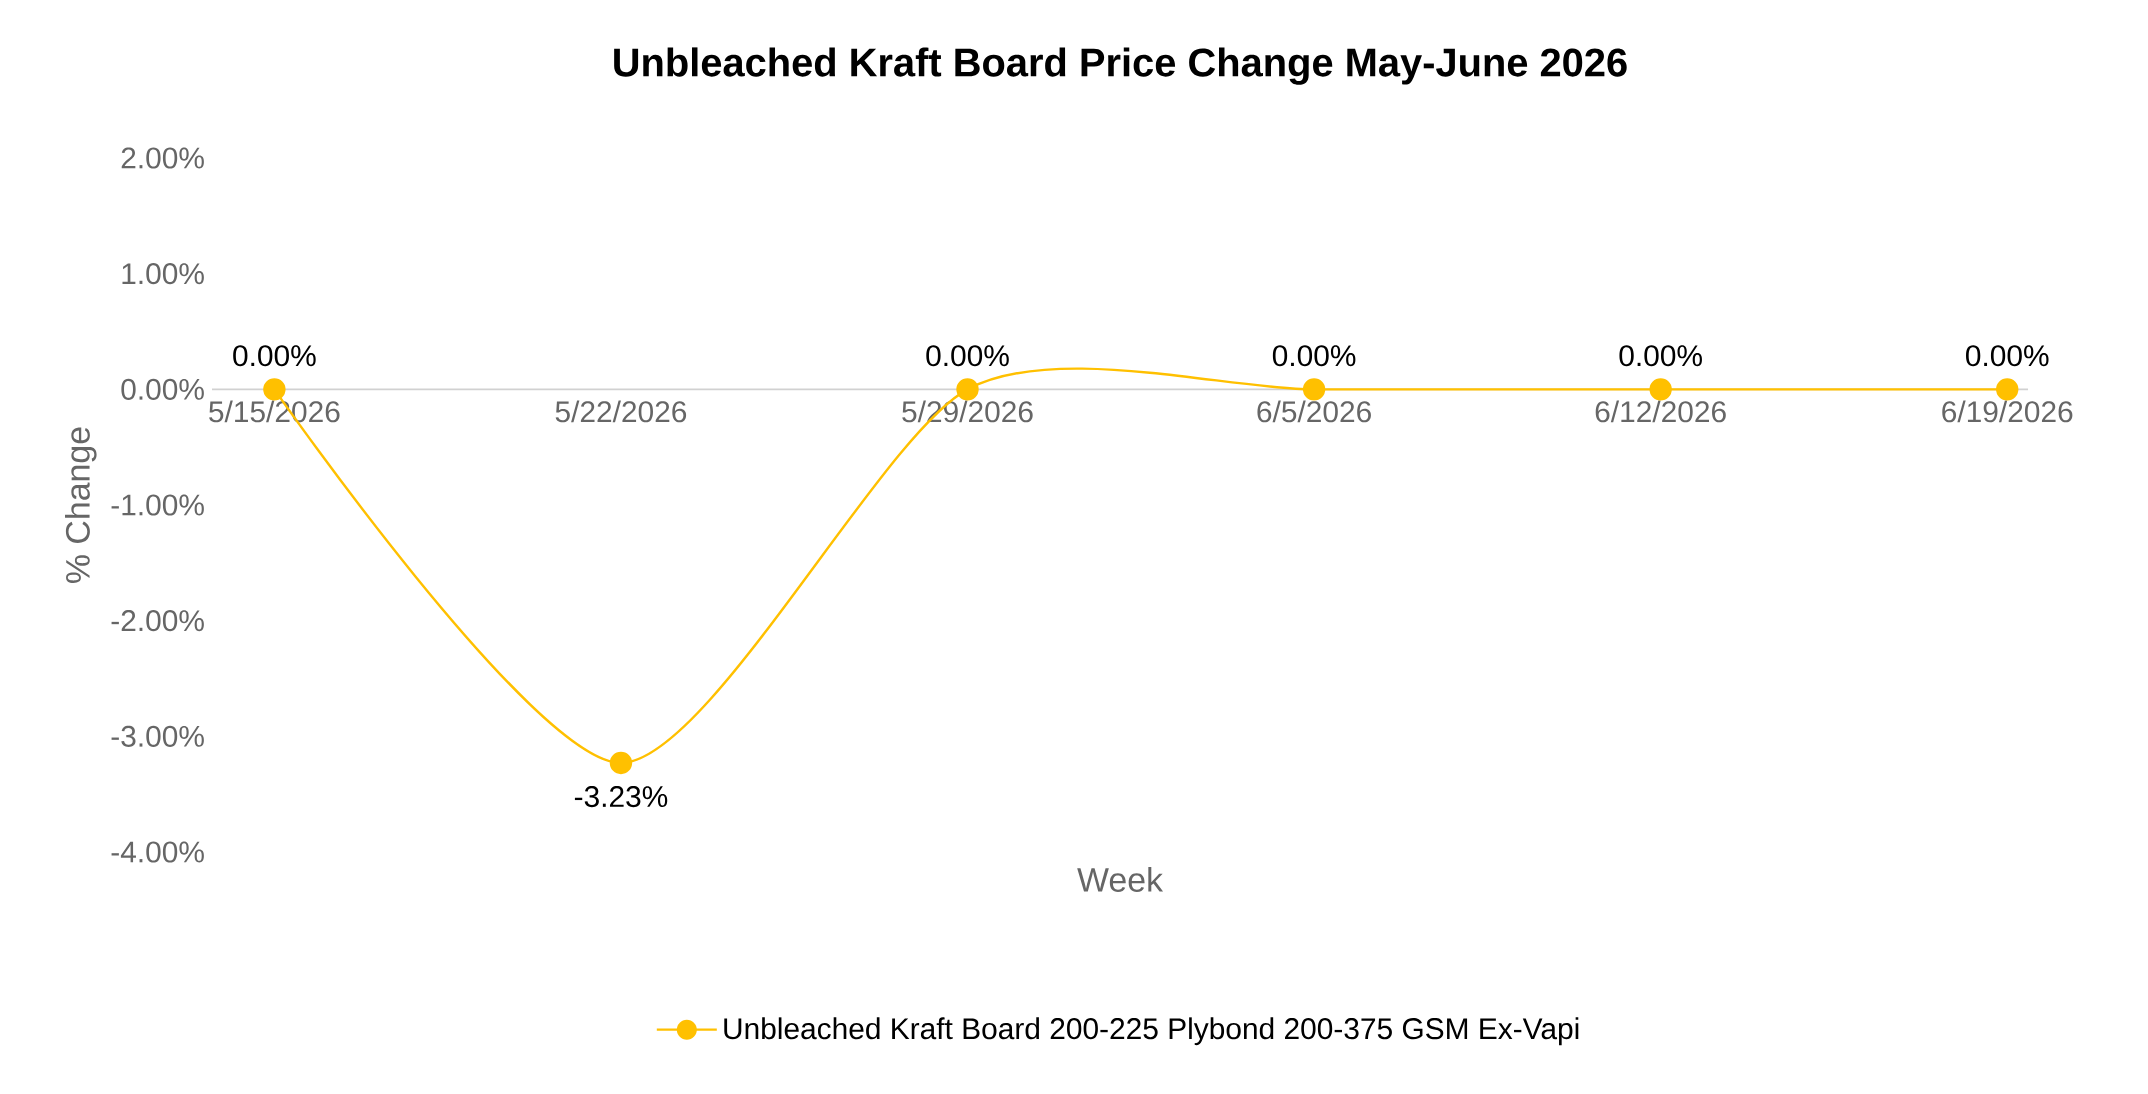  What do you see at coordinates (1120, 879) in the screenshot?
I see `x-axis-title: Week` at bounding box center [1120, 879].